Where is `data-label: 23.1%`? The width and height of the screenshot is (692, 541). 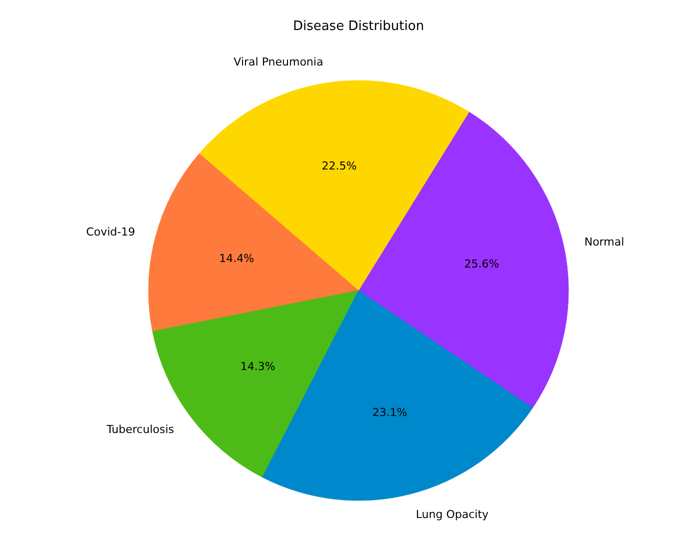 data-label: 23.1% is located at coordinates (390, 413).